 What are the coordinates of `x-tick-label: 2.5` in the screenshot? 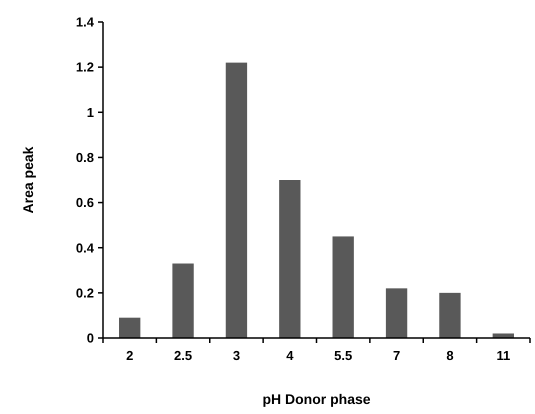 It's located at (183, 355).